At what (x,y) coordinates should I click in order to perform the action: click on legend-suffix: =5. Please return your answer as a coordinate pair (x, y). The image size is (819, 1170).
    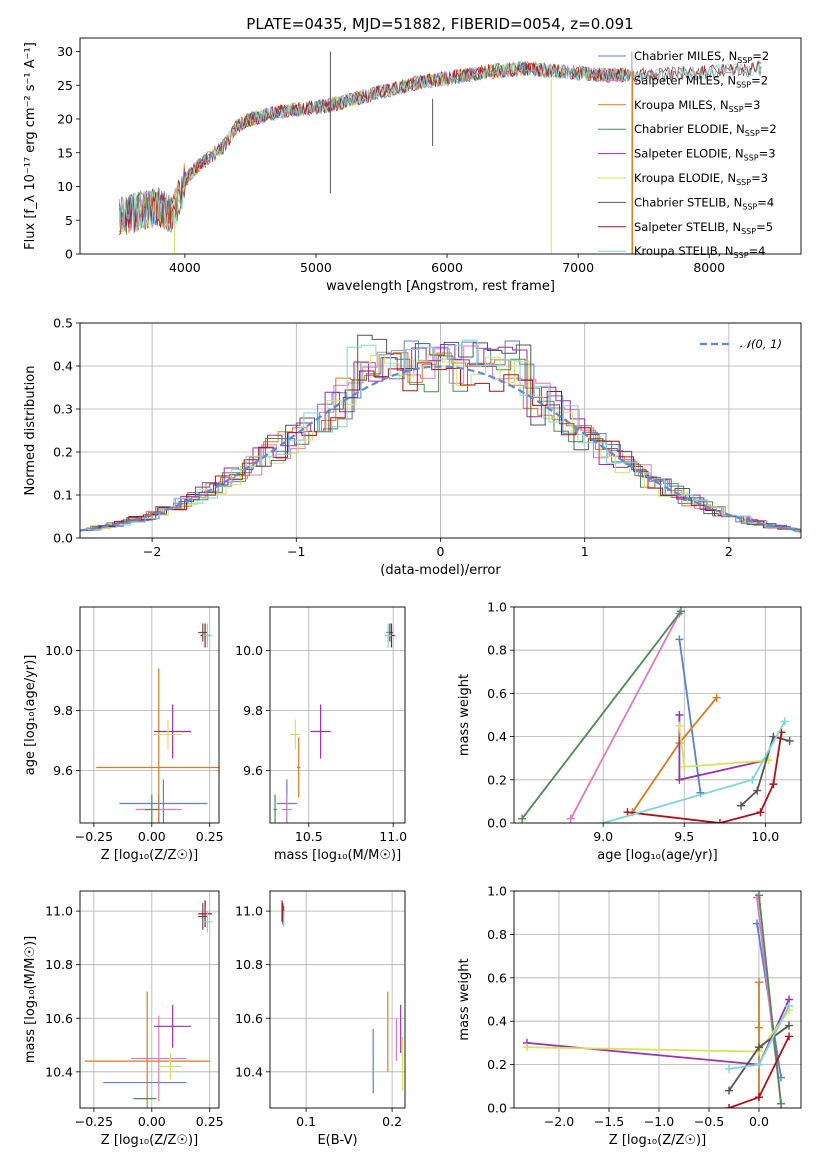
    Looking at the image, I should click on (764, 227).